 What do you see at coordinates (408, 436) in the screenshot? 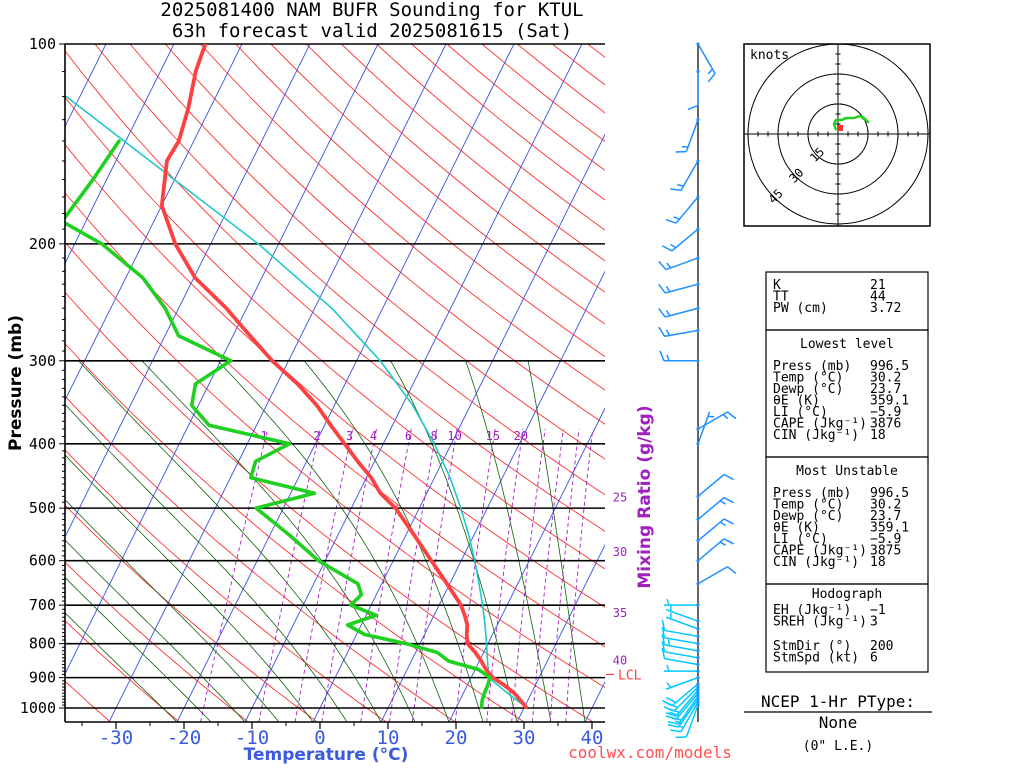
I see `mixing-ratio-label: 6` at bounding box center [408, 436].